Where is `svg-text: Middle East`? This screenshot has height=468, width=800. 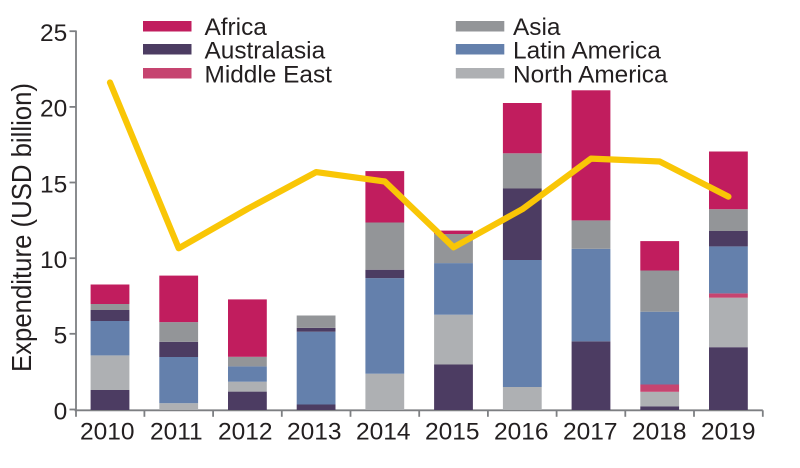
svg-text: Middle East is located at coordinates (269, 74).